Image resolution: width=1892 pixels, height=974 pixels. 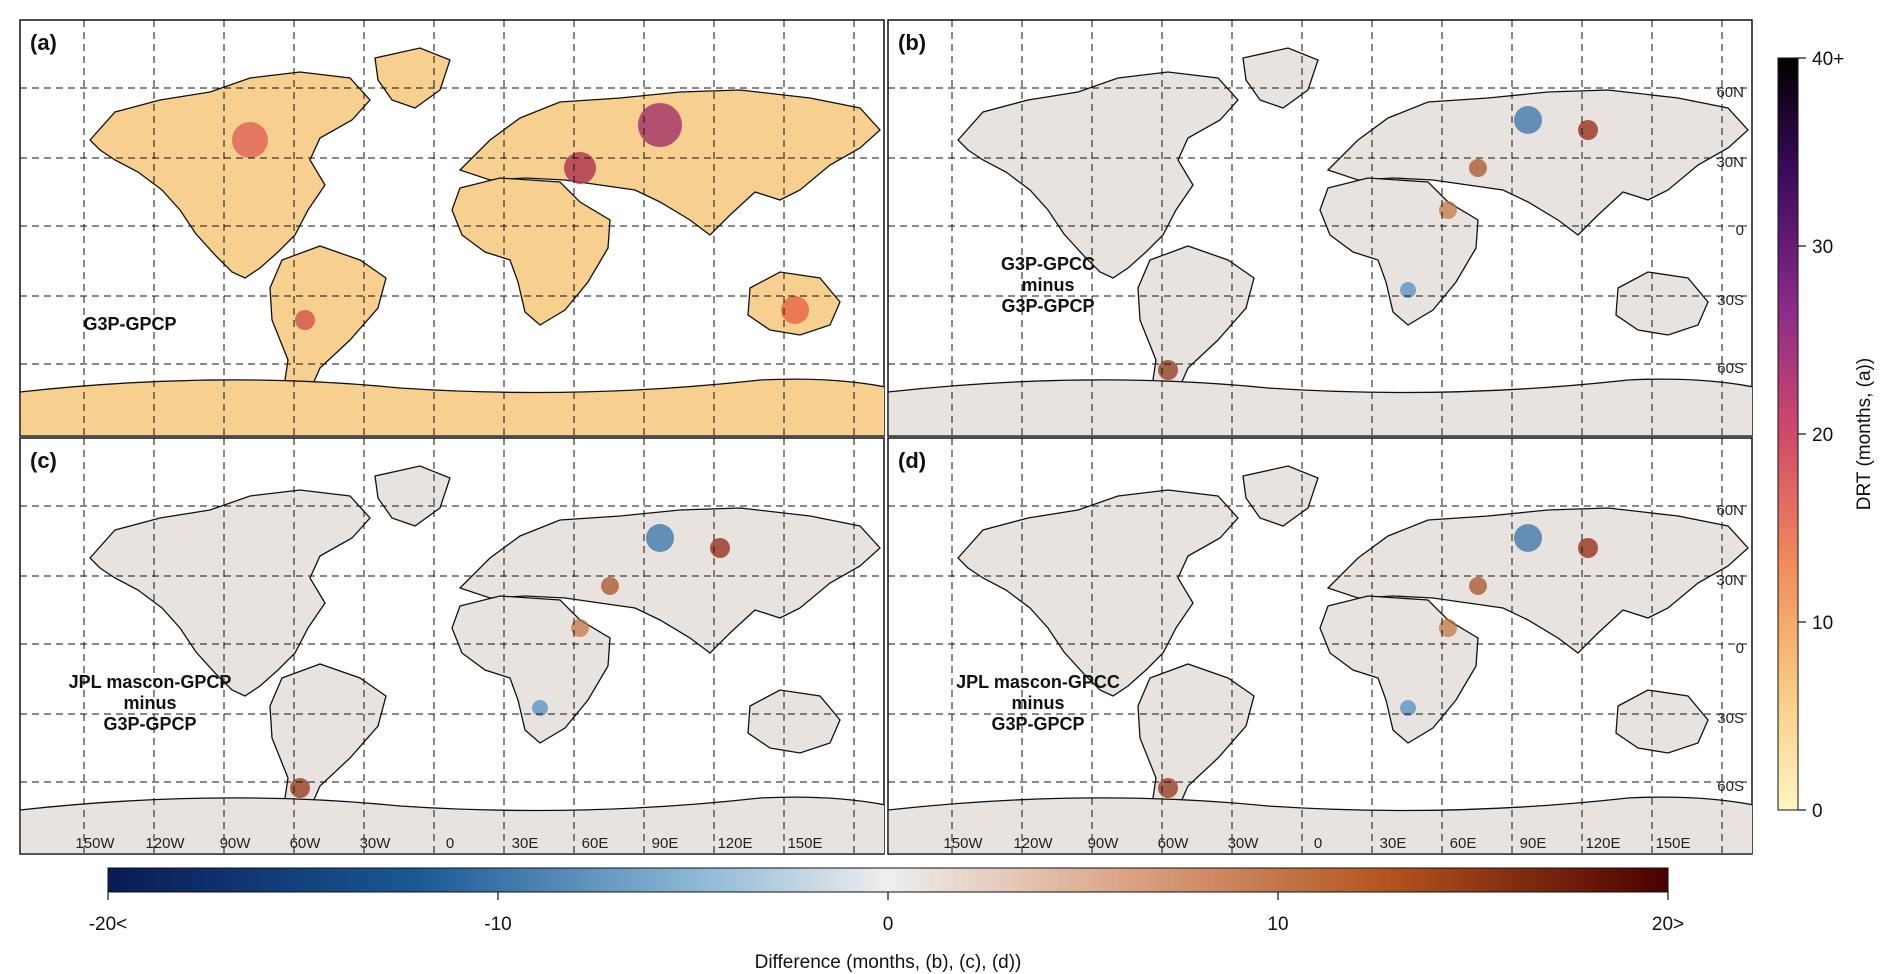 I want to click on drt-tick-label: 0, so click(x=1817, y=811).